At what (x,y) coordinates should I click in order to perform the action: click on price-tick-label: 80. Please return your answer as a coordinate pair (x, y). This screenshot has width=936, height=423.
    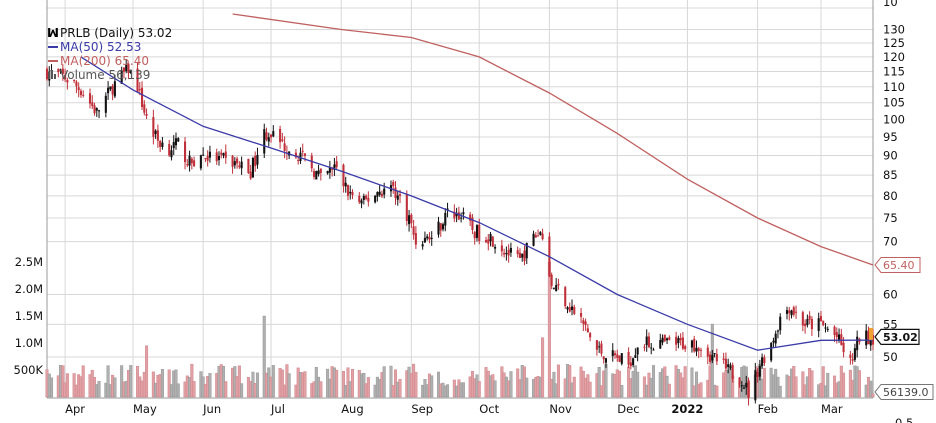
    Looking at the image, I should click on (890, 196).